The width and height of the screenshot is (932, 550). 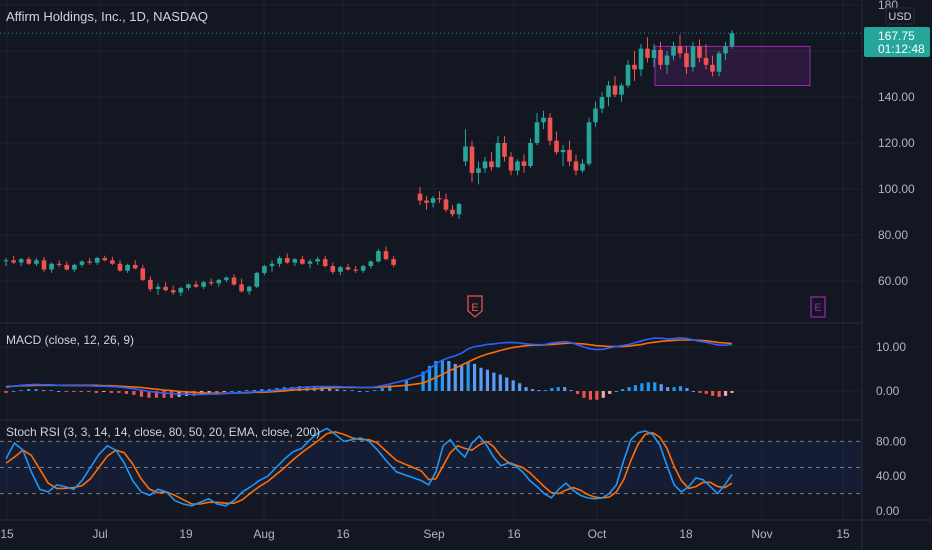 I want to click on macd-pane, so click(x=369, y=368).